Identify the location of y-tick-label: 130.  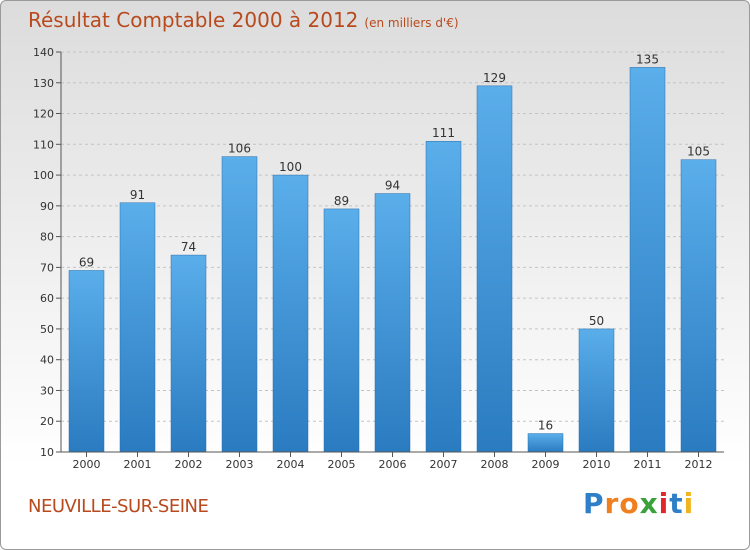
(43, 83).